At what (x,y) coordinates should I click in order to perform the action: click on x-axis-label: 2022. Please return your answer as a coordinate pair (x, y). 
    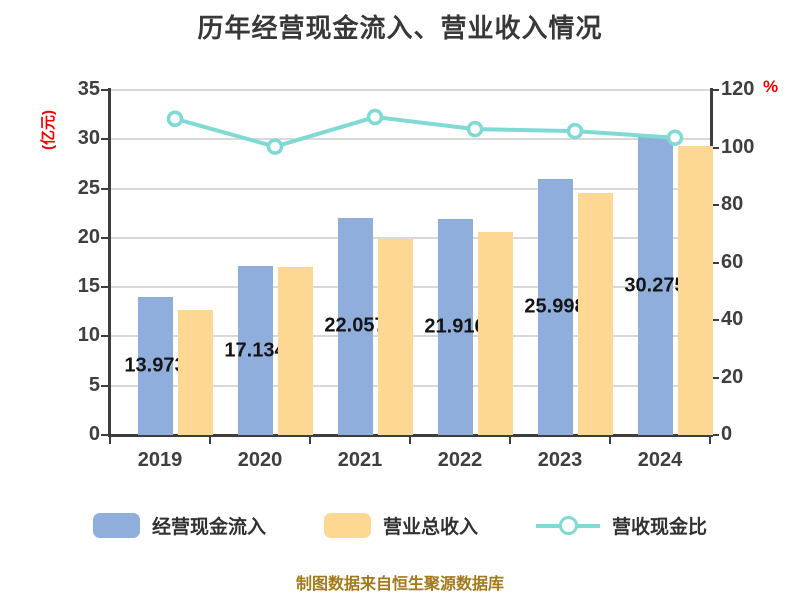
    Looking at the image, I should click on (460, 460).